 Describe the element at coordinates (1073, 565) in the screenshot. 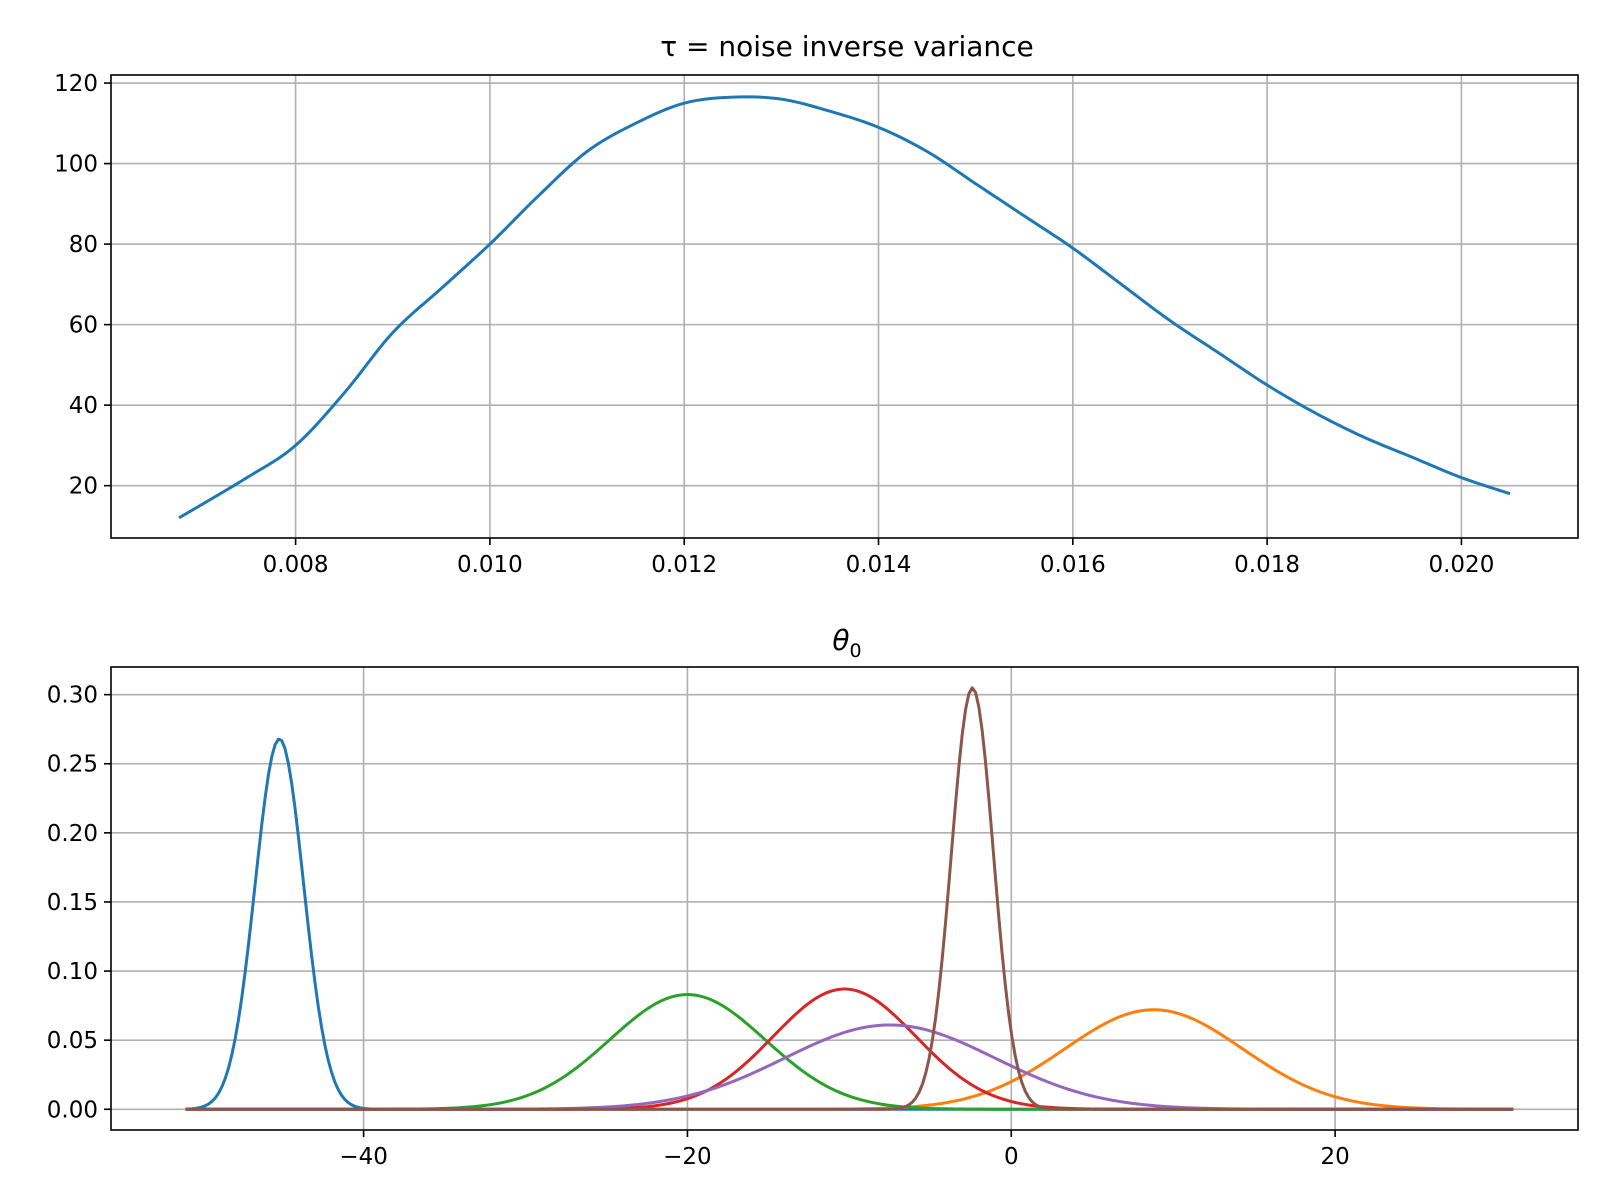

I see `tau-x-tick-label: 0.016` at that location.